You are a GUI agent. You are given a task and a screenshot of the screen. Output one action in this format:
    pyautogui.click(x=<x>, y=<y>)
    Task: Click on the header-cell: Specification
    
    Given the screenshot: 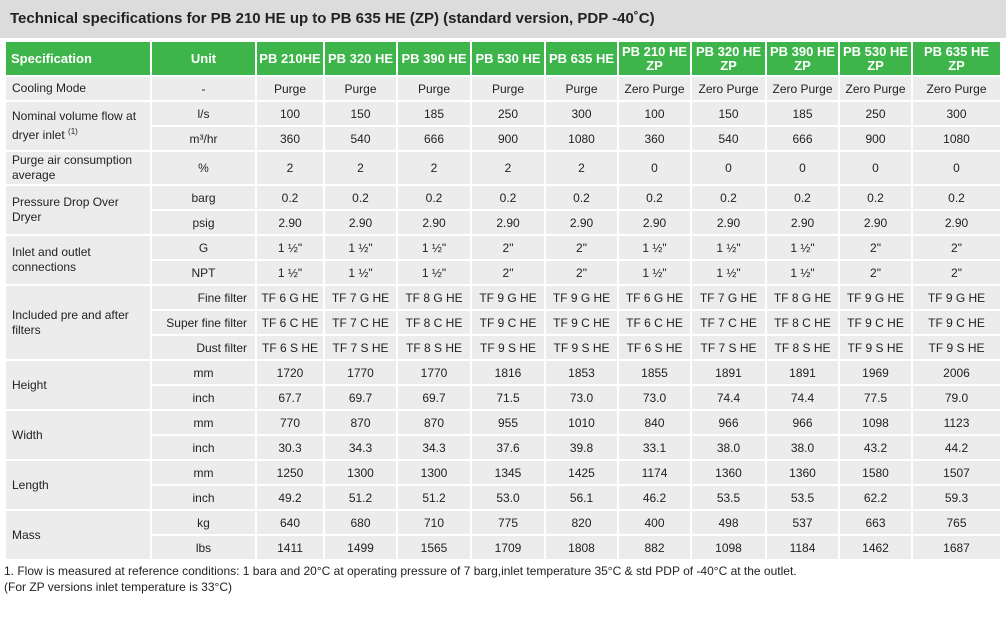 What is the action you would take?
    pyautogui.click(x=78, y=58)
    